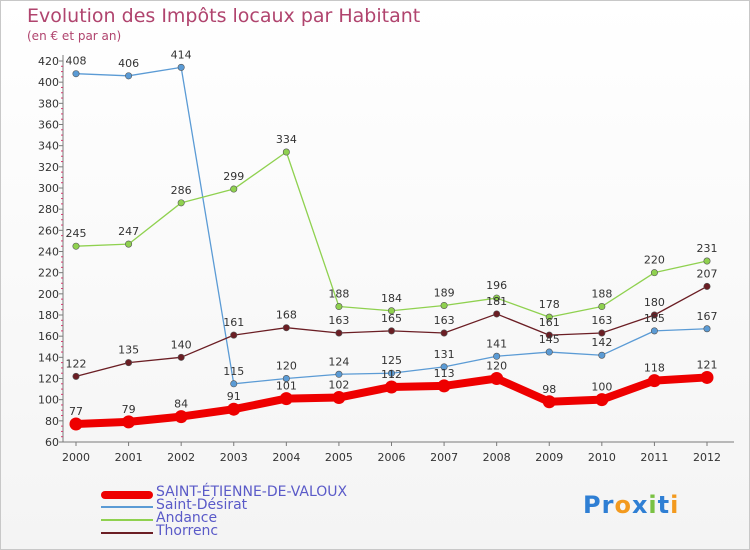 The image size is (750, 550). What do you see at coordinates (181, 190) in the screenshot?
I see `data-label-andance: 286` at bounding box center [181, 190].